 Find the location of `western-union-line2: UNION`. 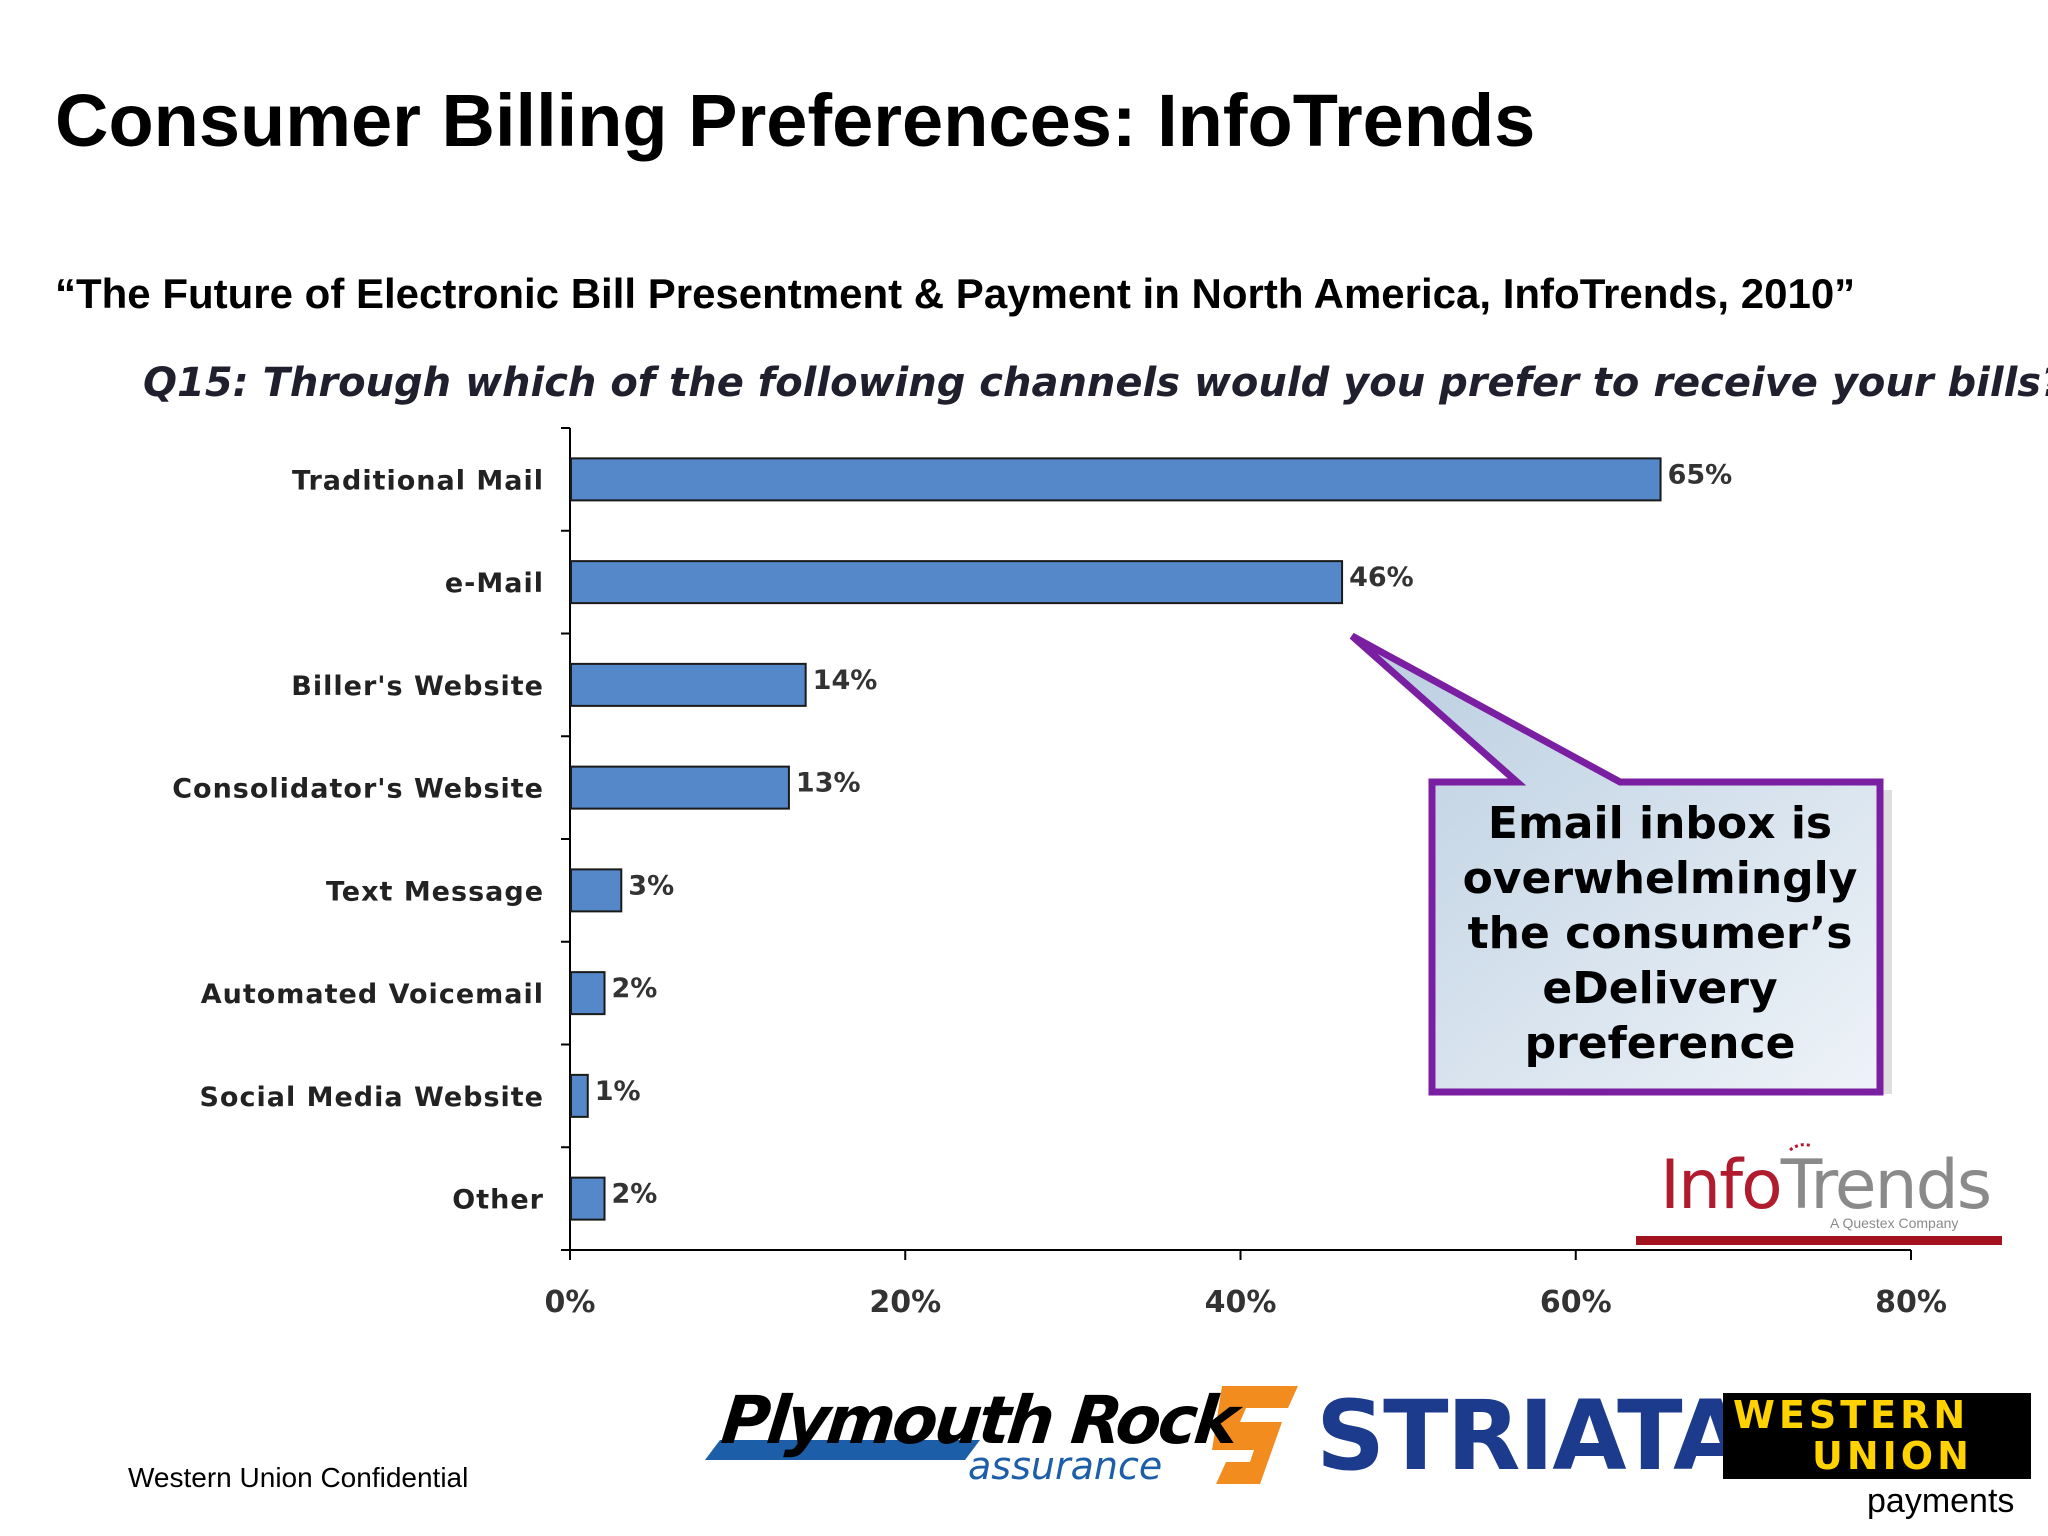

western-union-line2: UNION is located at coordinates (1892, 1456).